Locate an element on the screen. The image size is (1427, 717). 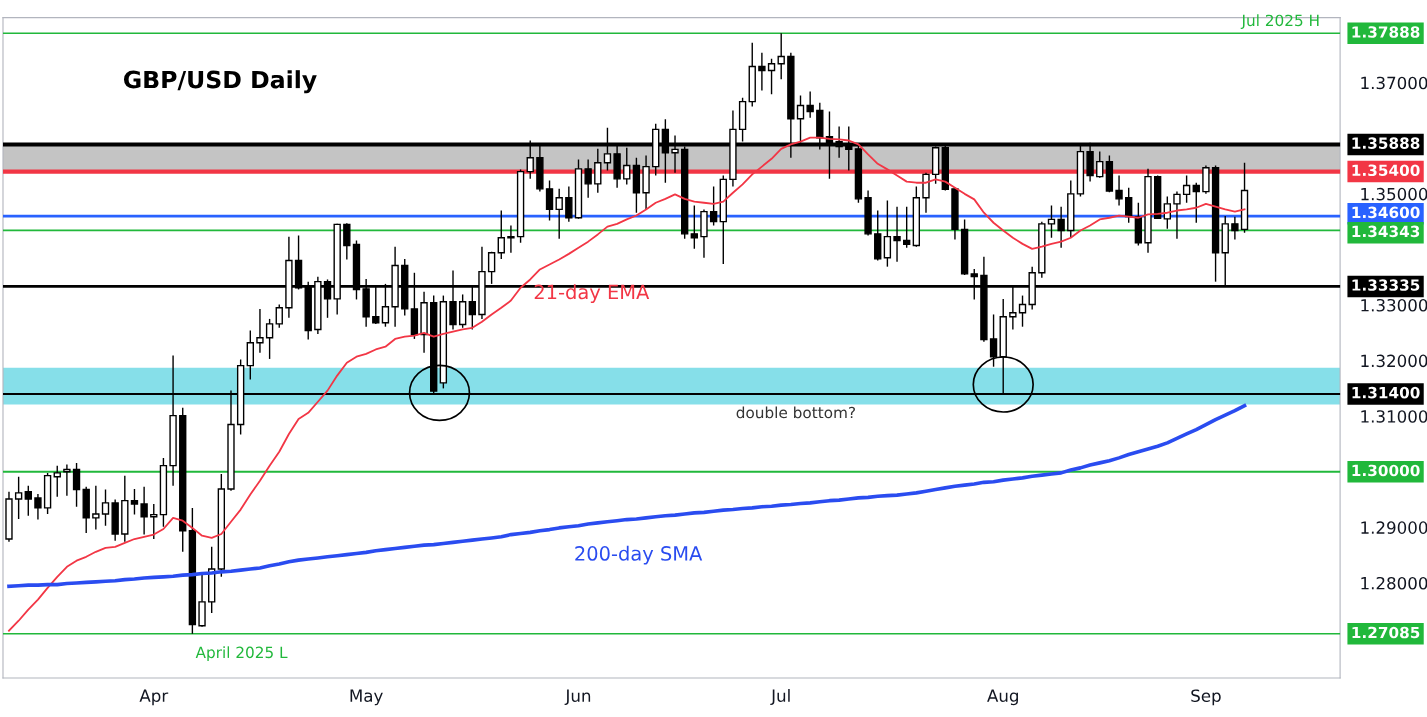
text: GBP/USD Daily is located at coordinates (220, 82).